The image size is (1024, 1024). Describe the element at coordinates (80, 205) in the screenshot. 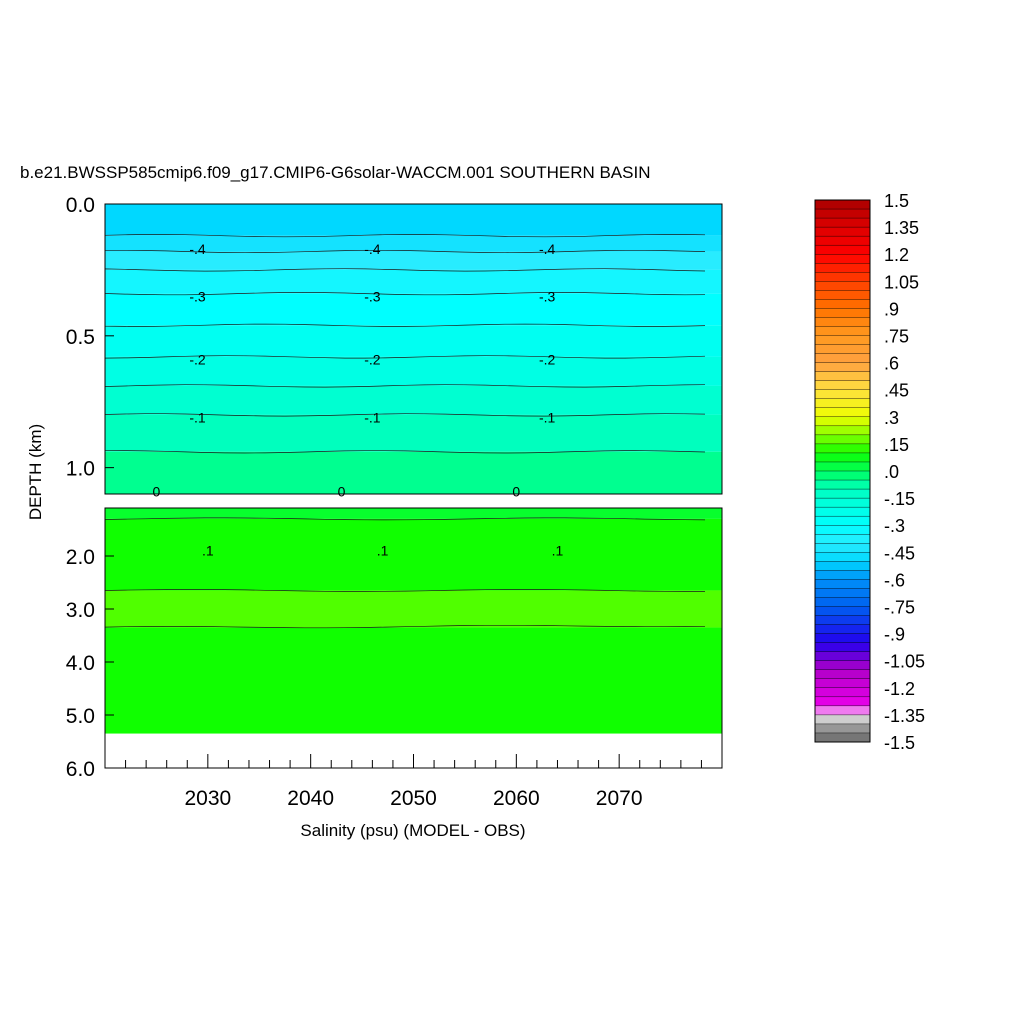

I see `upper-y-tick-label: 0.0` at that location.